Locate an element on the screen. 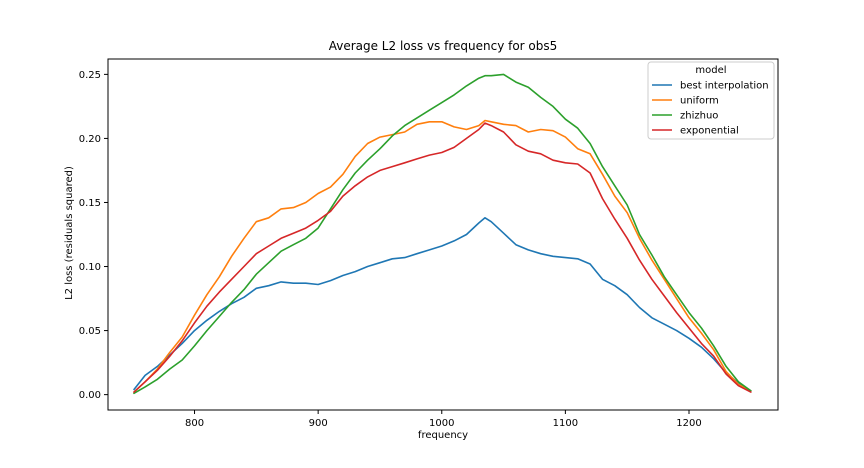 The height and width of the screenshot is (468, 864). y-axis-ticks: 0.00 0.05 0.10 0.15 0.20 0.25 is located at coordinates (93, 235).